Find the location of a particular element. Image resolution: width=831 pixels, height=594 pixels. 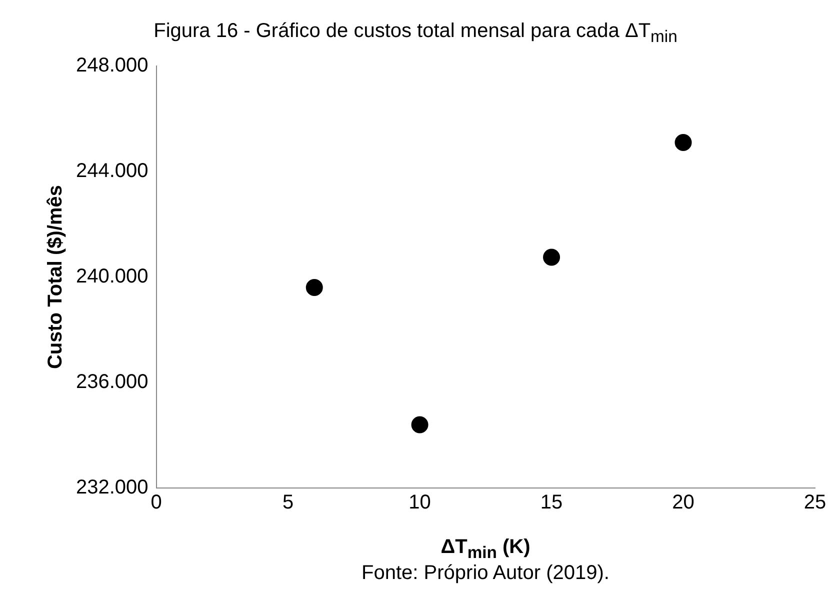

y-tick-label: 244.000 is located at coordinates (112, 171).